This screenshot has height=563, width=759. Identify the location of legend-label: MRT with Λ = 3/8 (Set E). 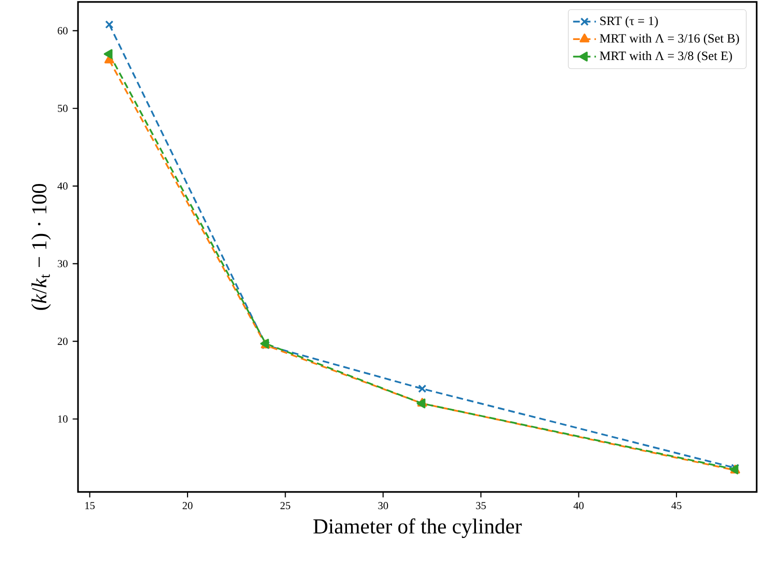
(666, 57).